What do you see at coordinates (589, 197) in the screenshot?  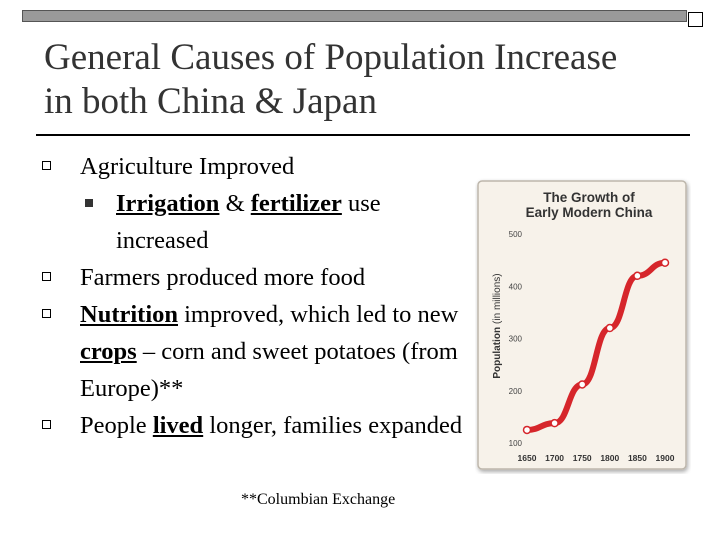 I see `chart-title-line-1: The Growth of` at bounding box center [589, 197].